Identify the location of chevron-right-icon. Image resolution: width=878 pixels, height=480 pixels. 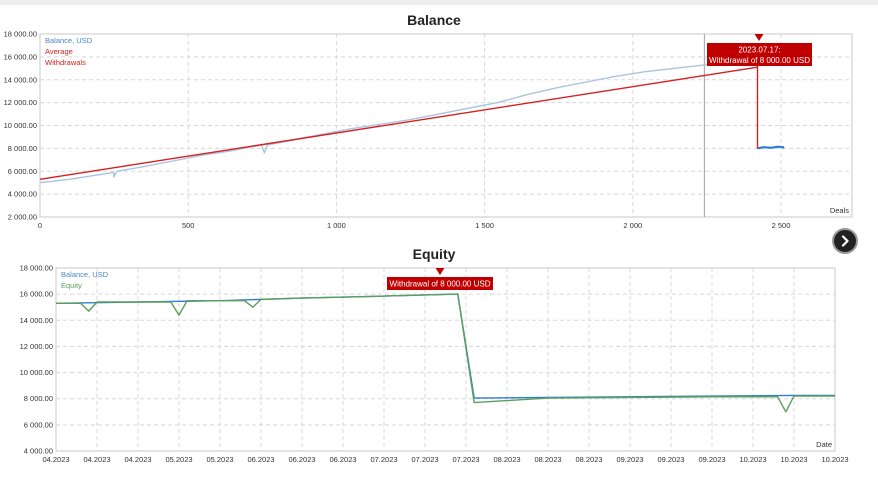
(845, 241).